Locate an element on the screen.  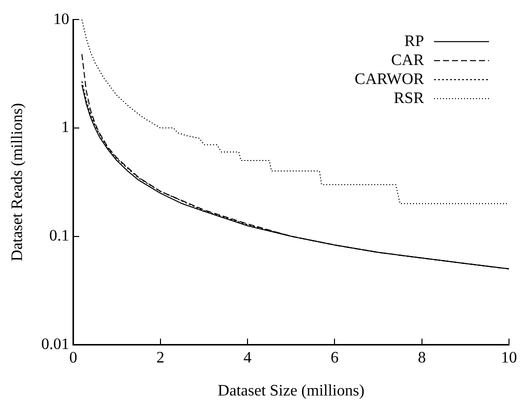
y-axis-title: Dataset Reads (millions) is located at coordinates (17, 182).